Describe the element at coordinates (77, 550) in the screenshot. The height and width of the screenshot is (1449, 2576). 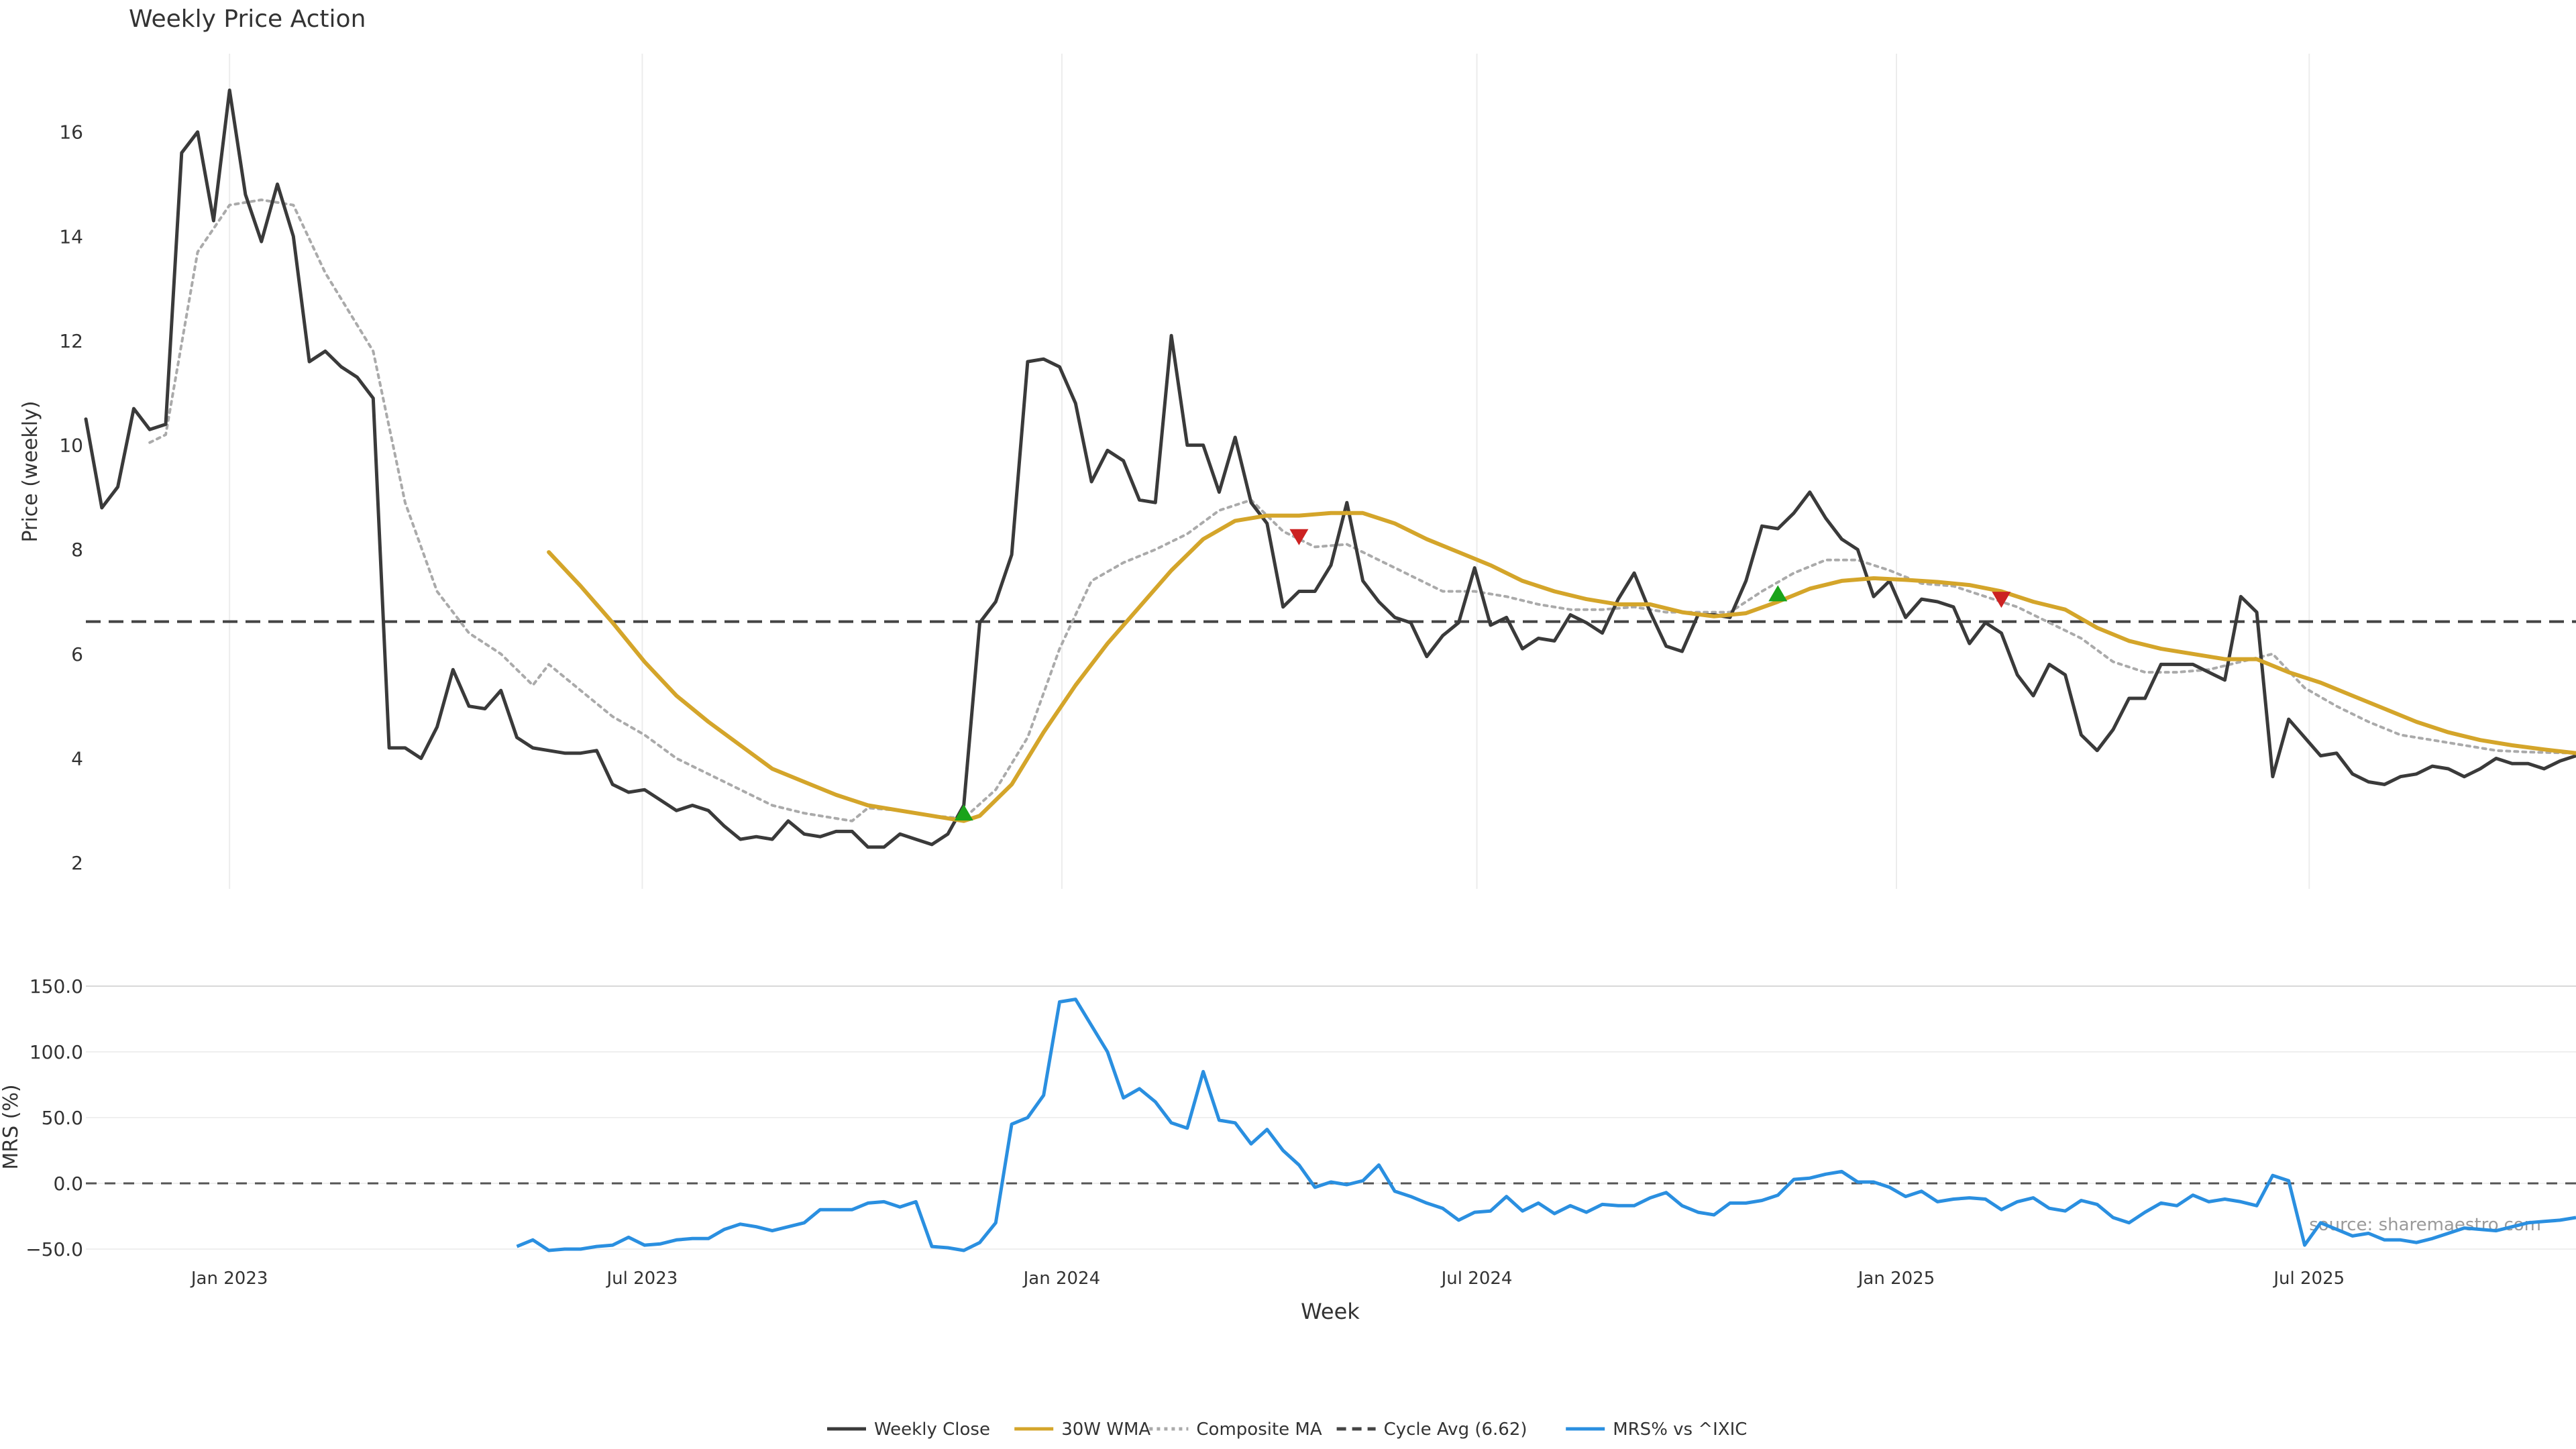
I see `price-y-tick-label: 8` at that location.